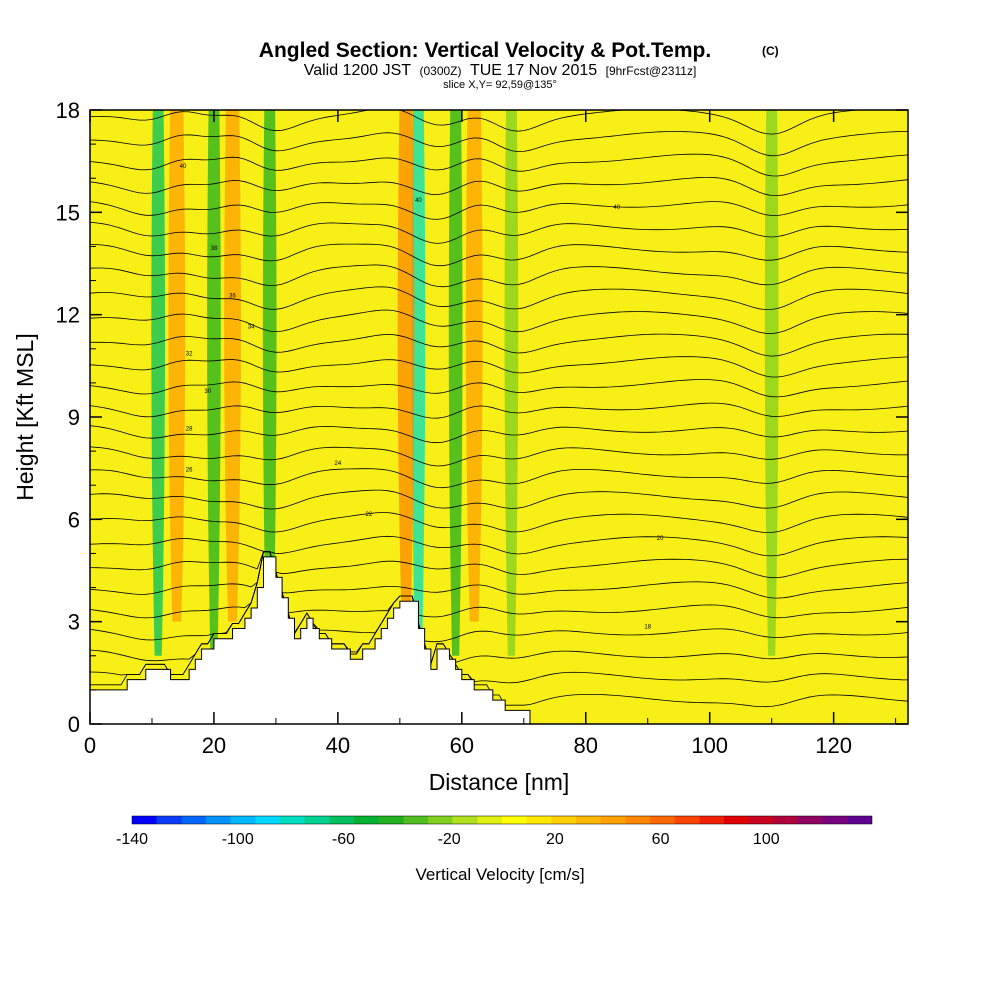 The width and height of the screenshot is (1000, 1000). What do you see at coordinates (343, 839) in the screenshot?
I see `colorbar-tick-label: -60` at bounding box center [343, 839].